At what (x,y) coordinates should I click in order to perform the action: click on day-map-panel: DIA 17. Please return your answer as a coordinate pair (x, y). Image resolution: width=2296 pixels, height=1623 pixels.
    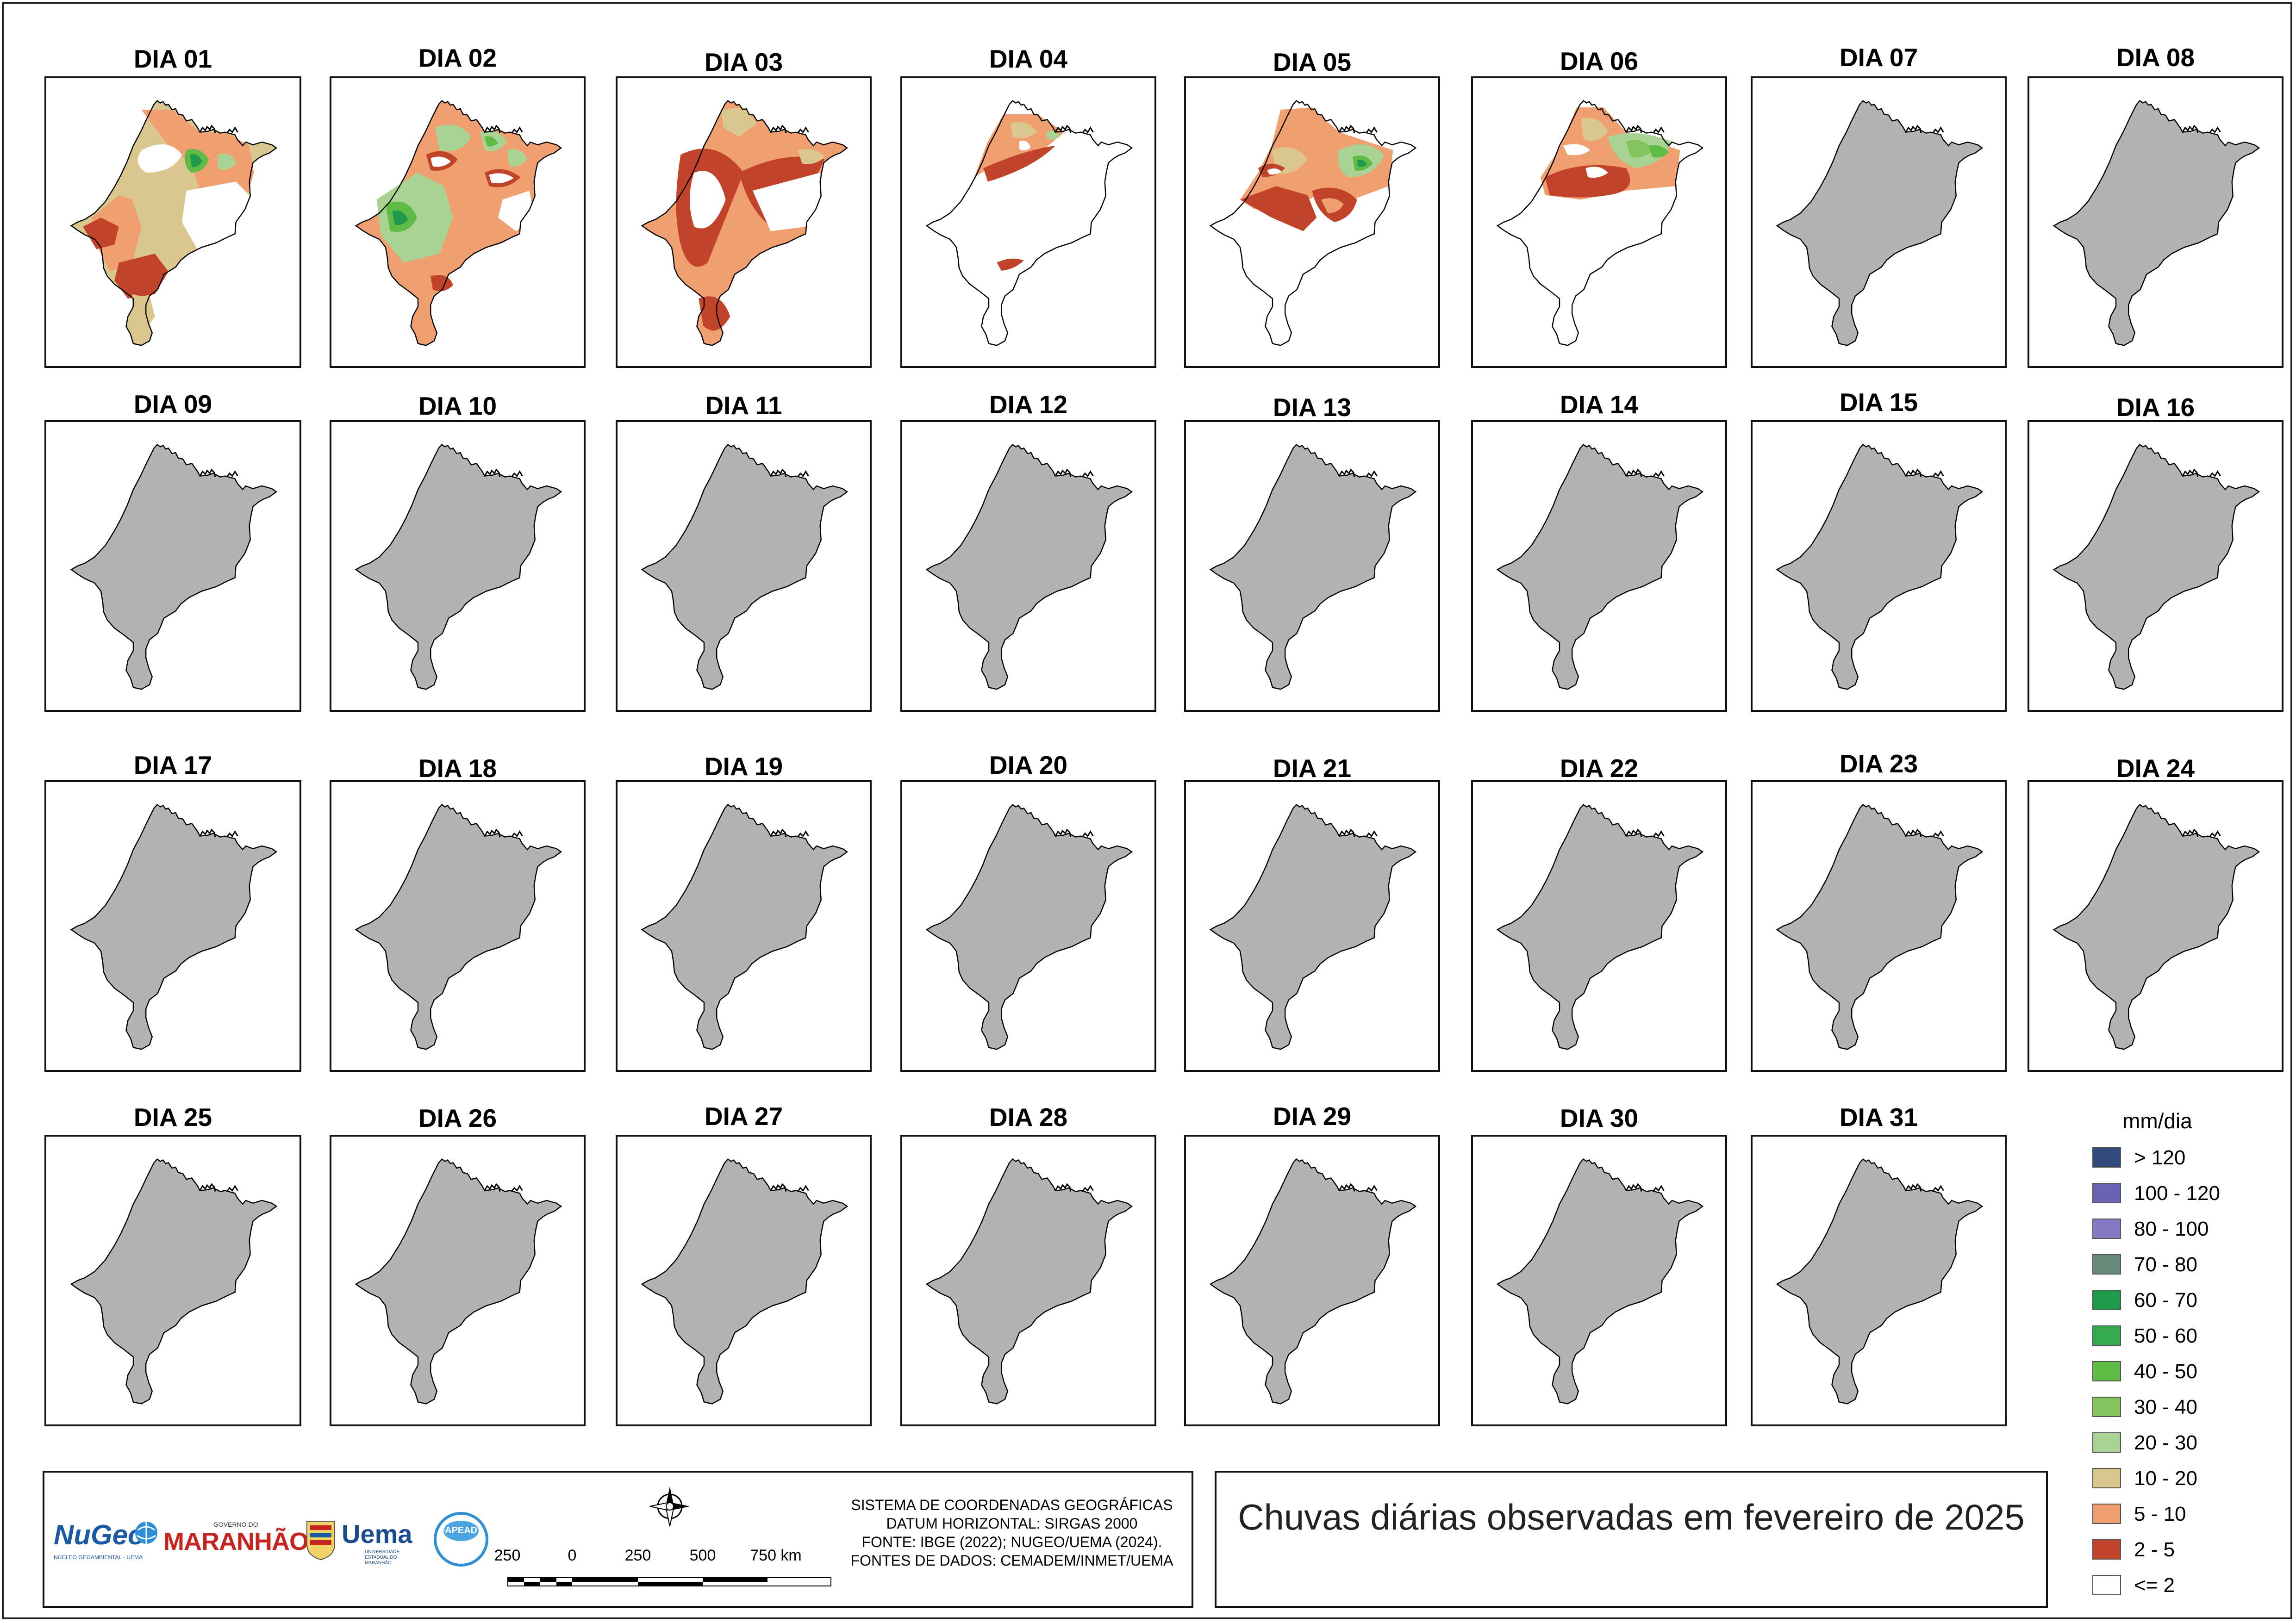
    Looking at the image, I should click on (172, 911).